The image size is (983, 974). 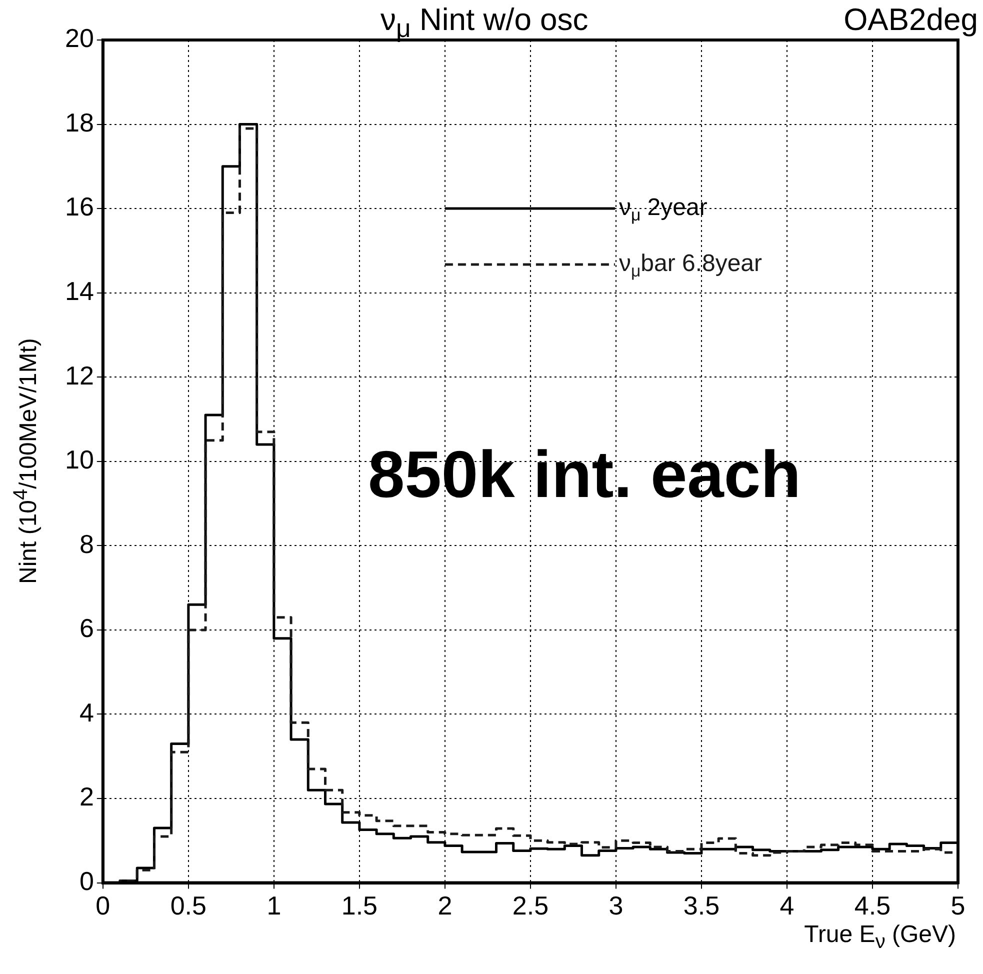 What do you see at coordinates (86, 712) in the screenshot?
I see `y-tick-label: 4` at bounding box center [86, 712].